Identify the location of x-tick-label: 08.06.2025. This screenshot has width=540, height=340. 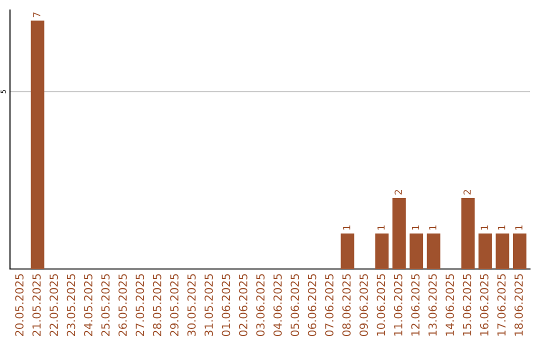
(346, 305).